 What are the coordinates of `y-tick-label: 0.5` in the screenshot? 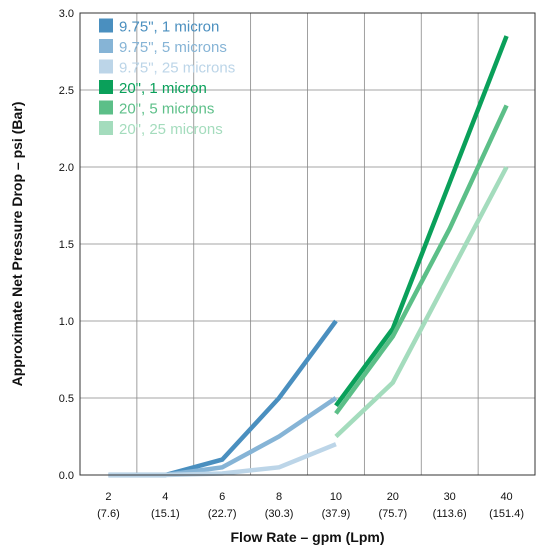 It's located at (66, 399).